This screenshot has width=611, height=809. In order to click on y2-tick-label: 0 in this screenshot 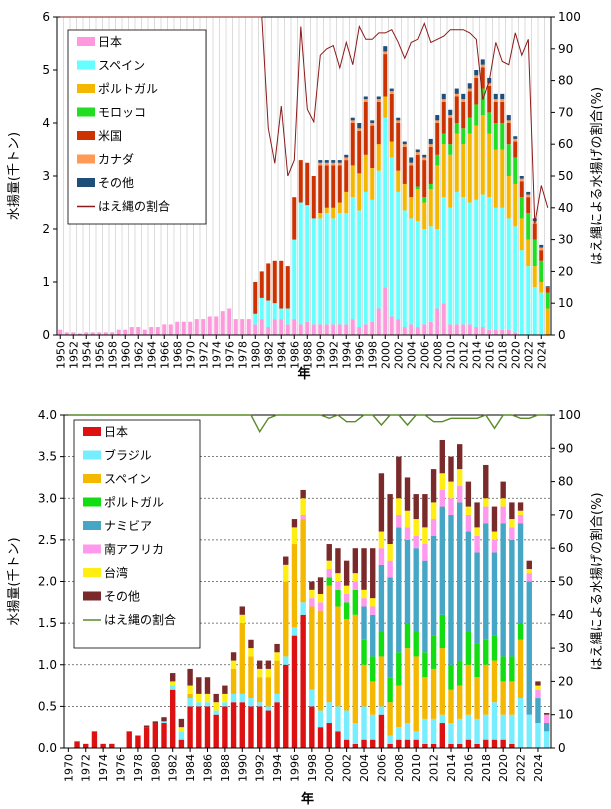, I will do `click(562, 748)`.